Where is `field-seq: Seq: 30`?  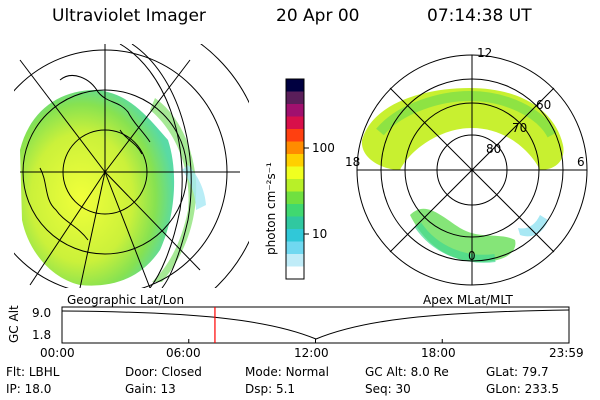 field-seq: Seq: 30 is located at coordinates (388, 389).